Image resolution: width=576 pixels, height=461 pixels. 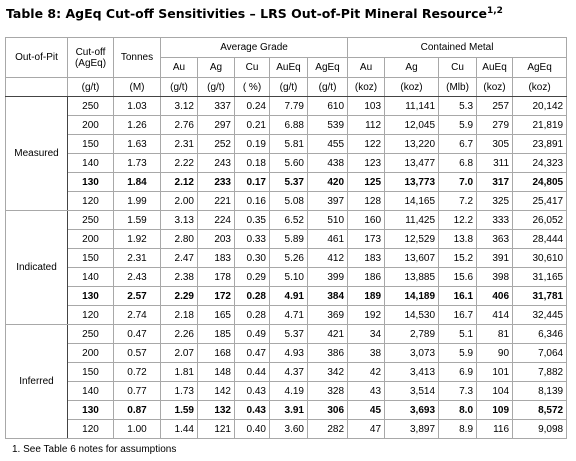 What do you see at coordinates (252, 372) in the screenshot?
I see `cell: 0.44` at bounding box center [252, 372].